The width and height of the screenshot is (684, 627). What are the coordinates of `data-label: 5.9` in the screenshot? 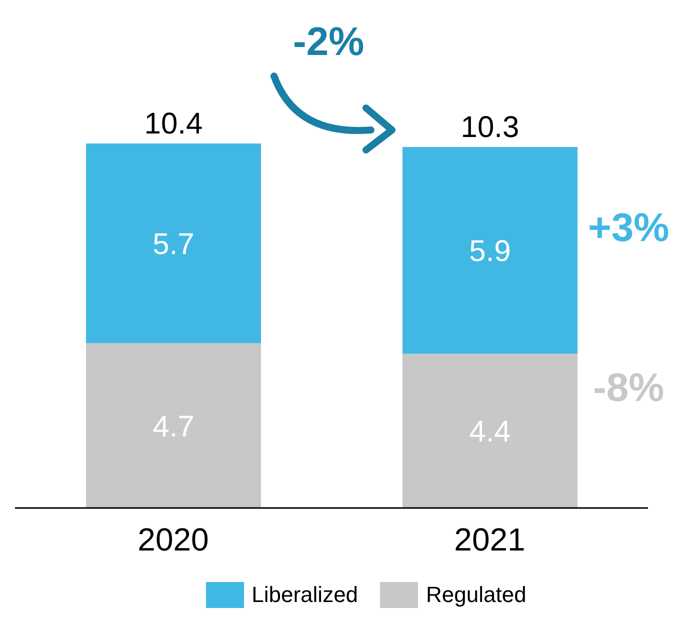 It's located at (490, 251).